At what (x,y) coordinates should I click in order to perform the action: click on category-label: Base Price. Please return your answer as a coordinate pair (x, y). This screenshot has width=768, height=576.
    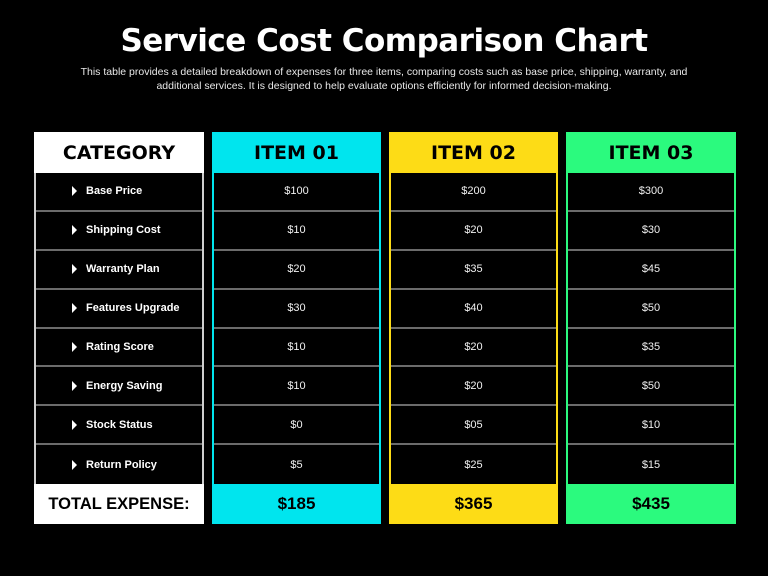
    Looking at the image, I should click on (114, 191).